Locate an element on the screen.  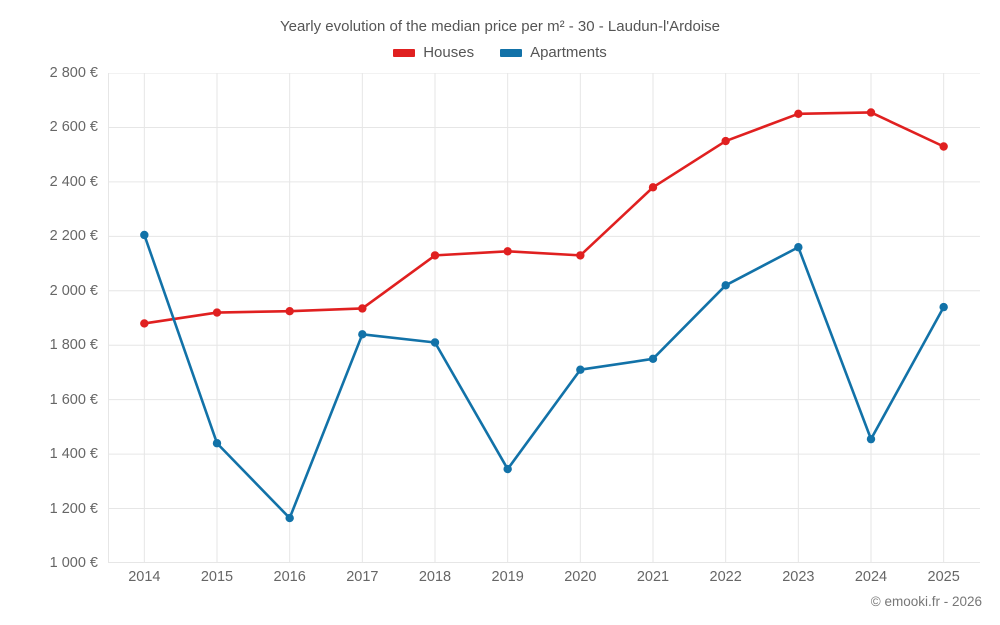
y-axis-tick-label: 1 400 € is located at coordinates (73, 454).